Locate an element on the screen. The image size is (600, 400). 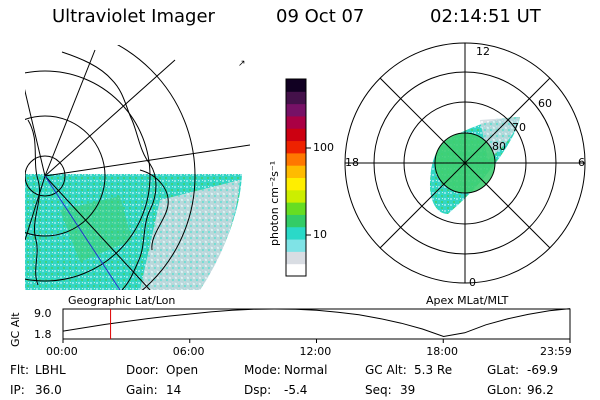
colorbar is located at coordinates (298, 177).